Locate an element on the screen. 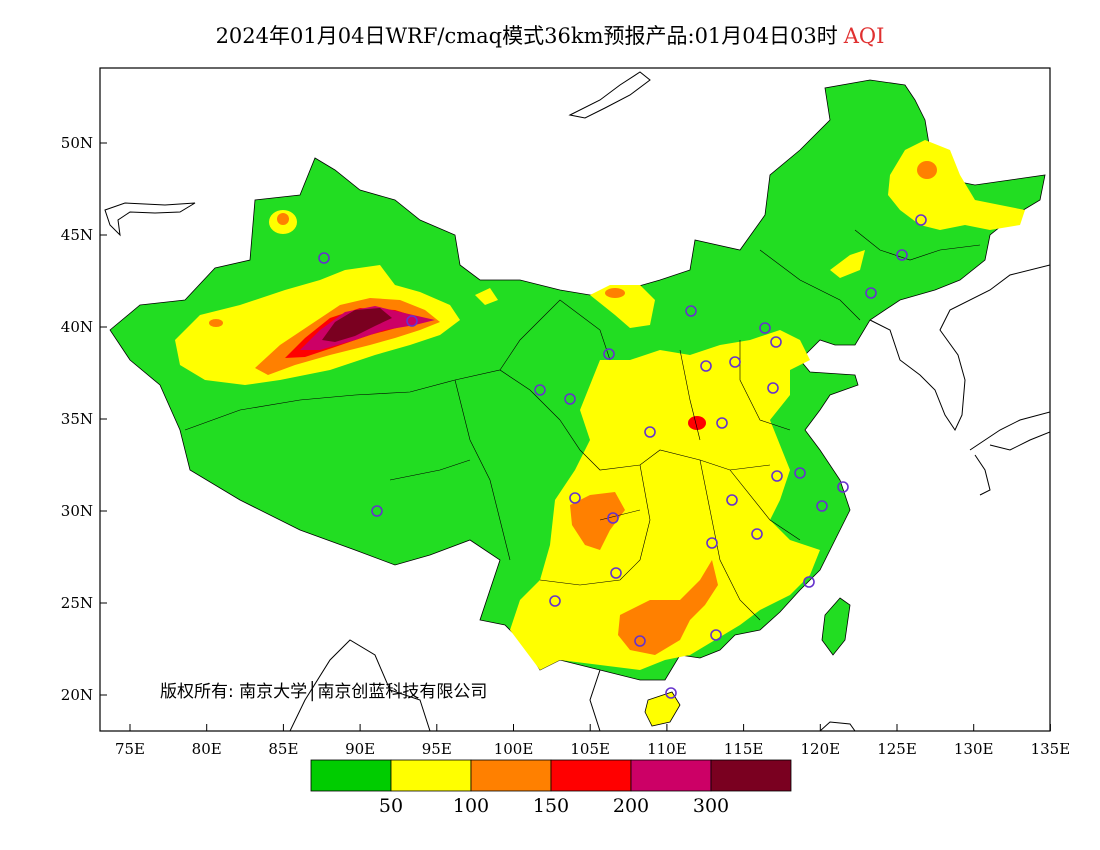 The height and width of the screenshot is (850, 1100). taiwan-region is located at coordinates (836, 626).